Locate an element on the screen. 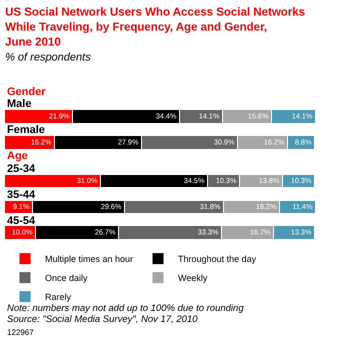 The image size is (340, 347). data-label: 34.5% is located at coordinates (194, 180).